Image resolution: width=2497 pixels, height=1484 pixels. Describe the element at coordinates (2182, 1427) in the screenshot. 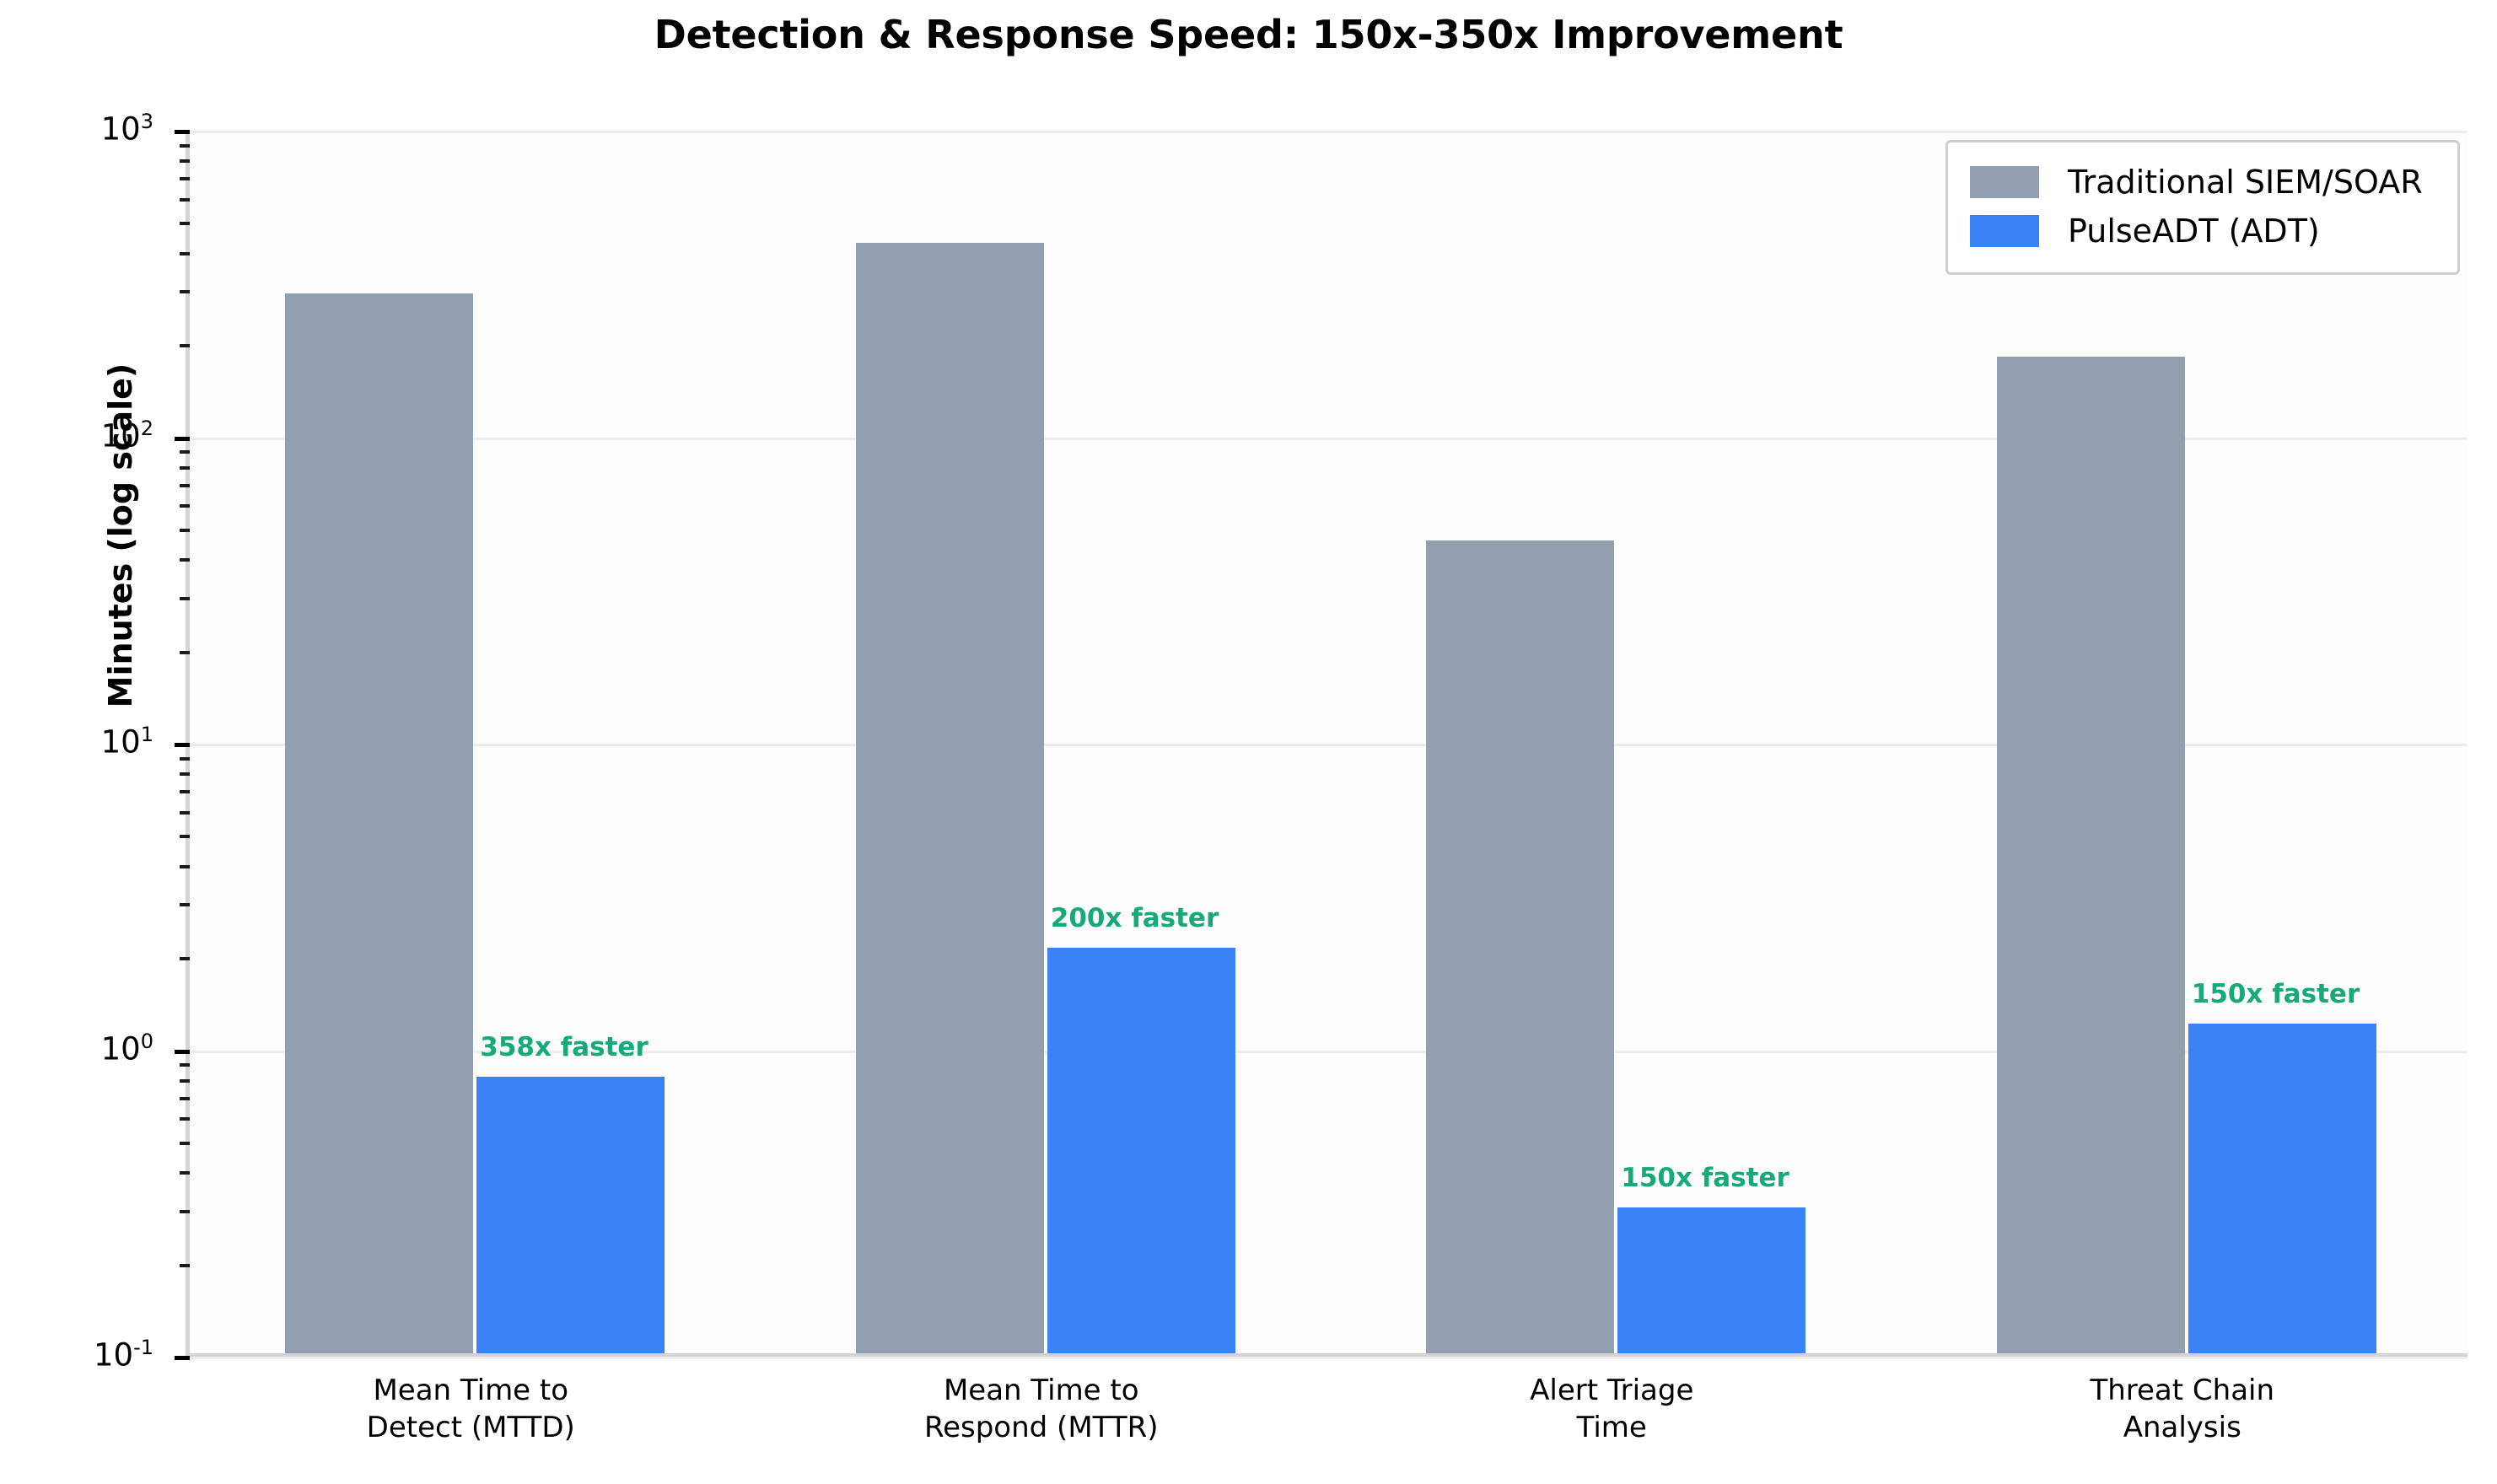

I see `x-tick-label-line: Analysis` at that location.